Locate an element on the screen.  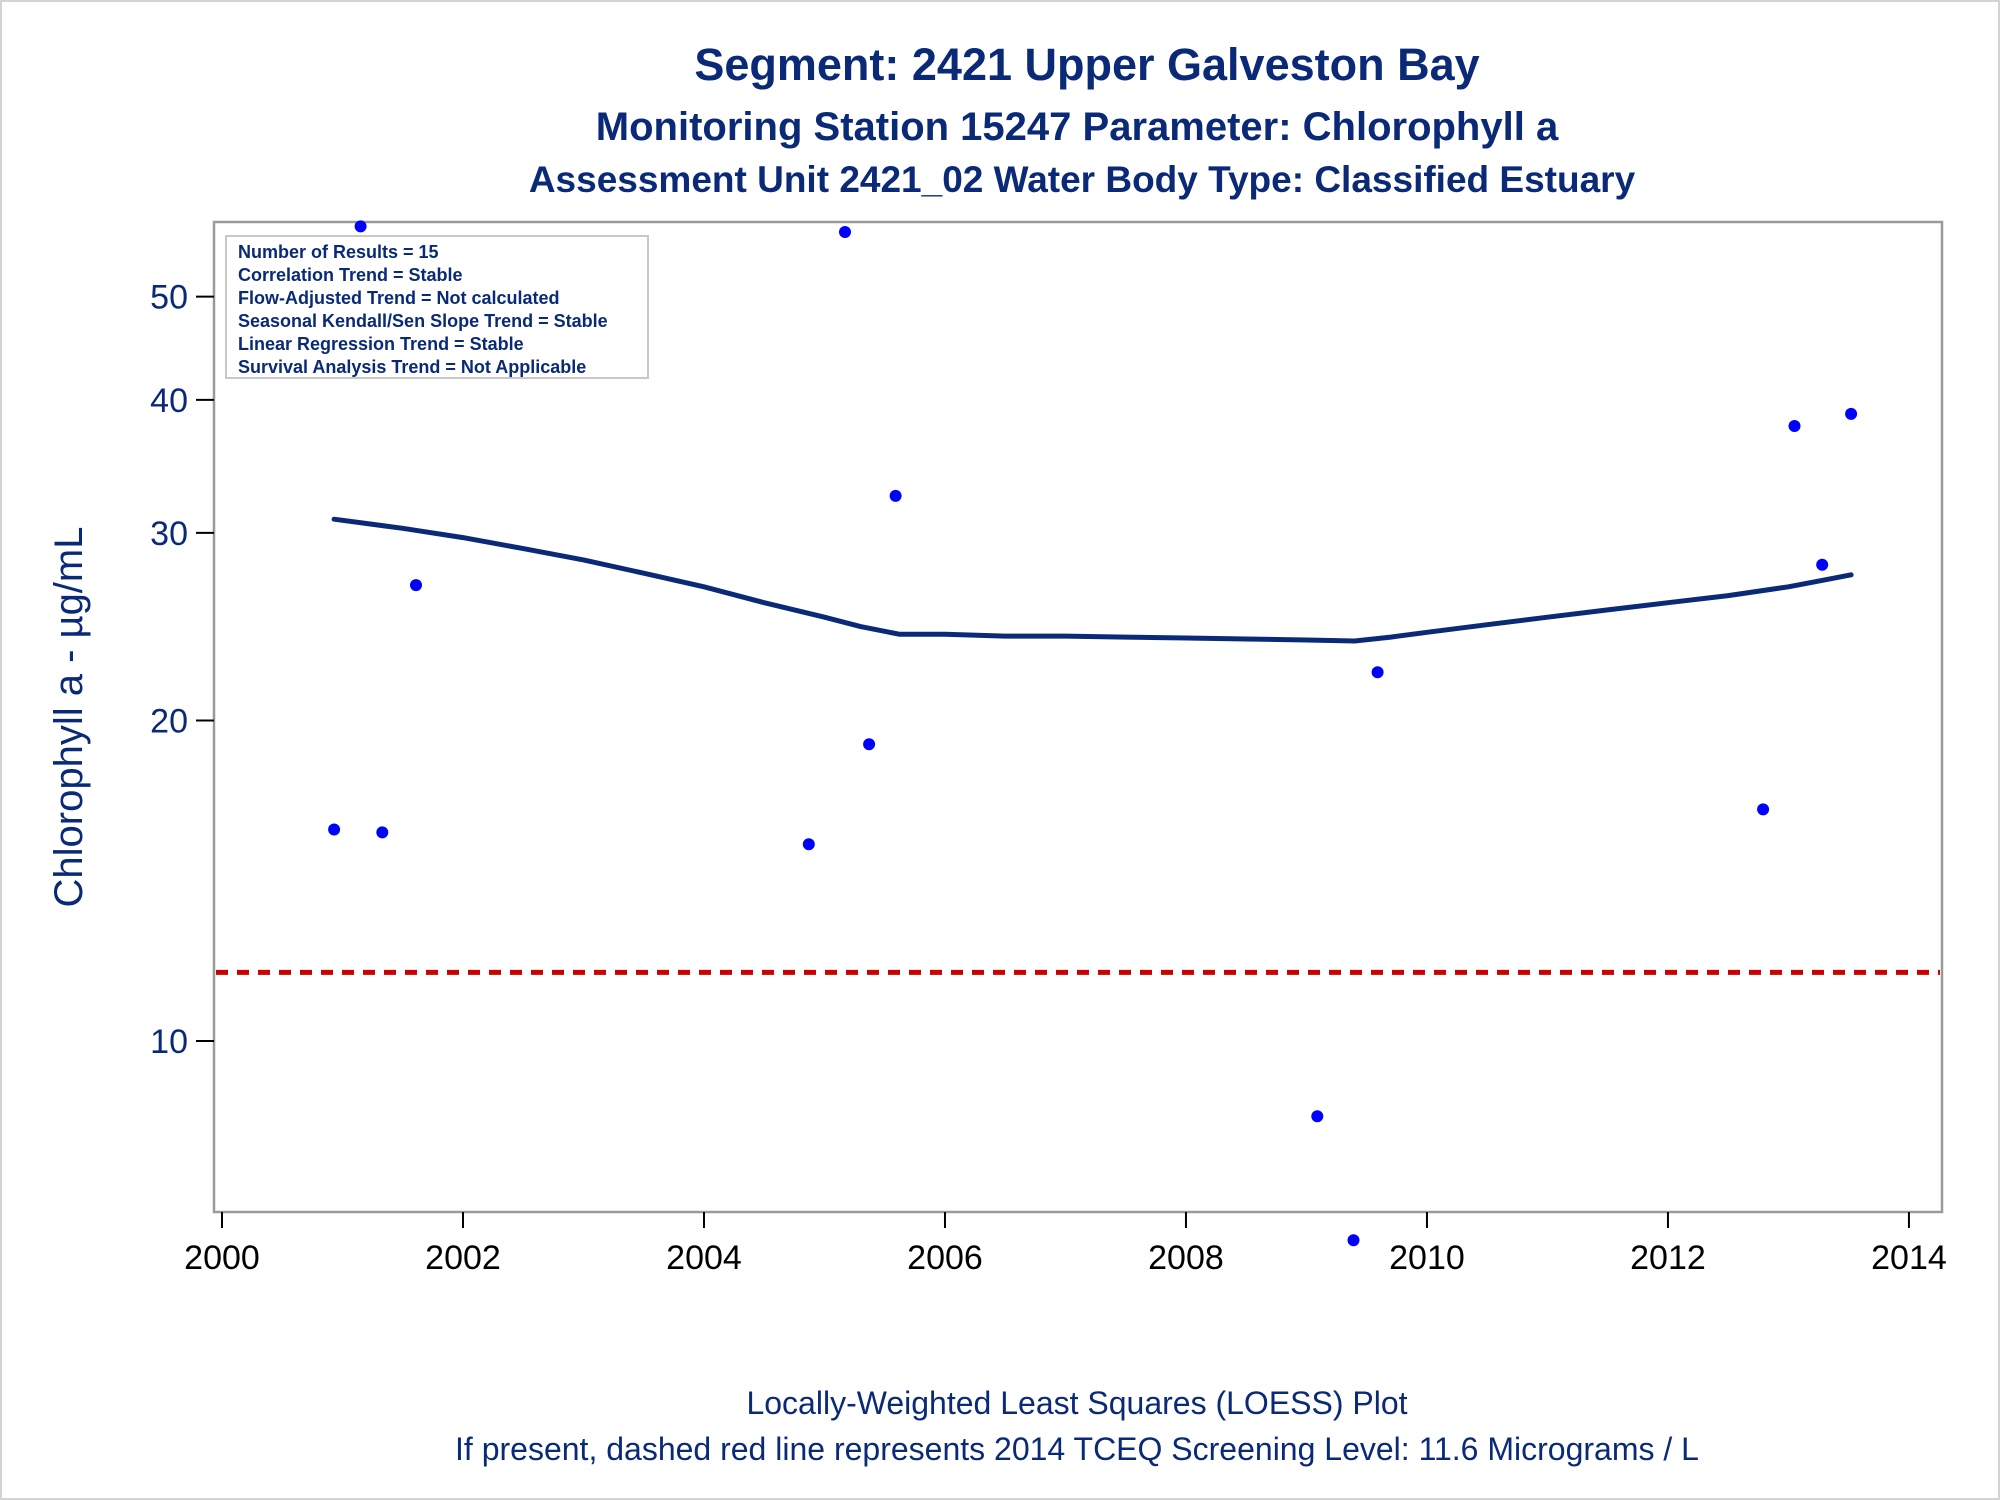
y-tick-label: 10 is located at coordinates (169, 1042).